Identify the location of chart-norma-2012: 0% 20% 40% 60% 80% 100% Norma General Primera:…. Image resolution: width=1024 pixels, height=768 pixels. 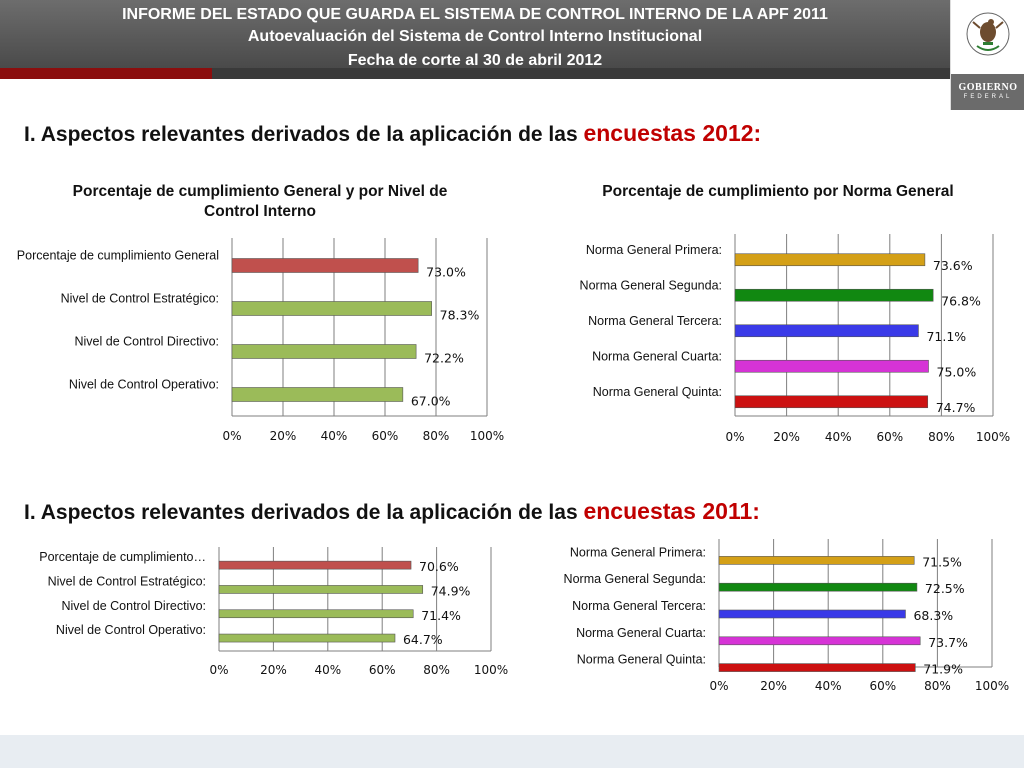
(795, 339).